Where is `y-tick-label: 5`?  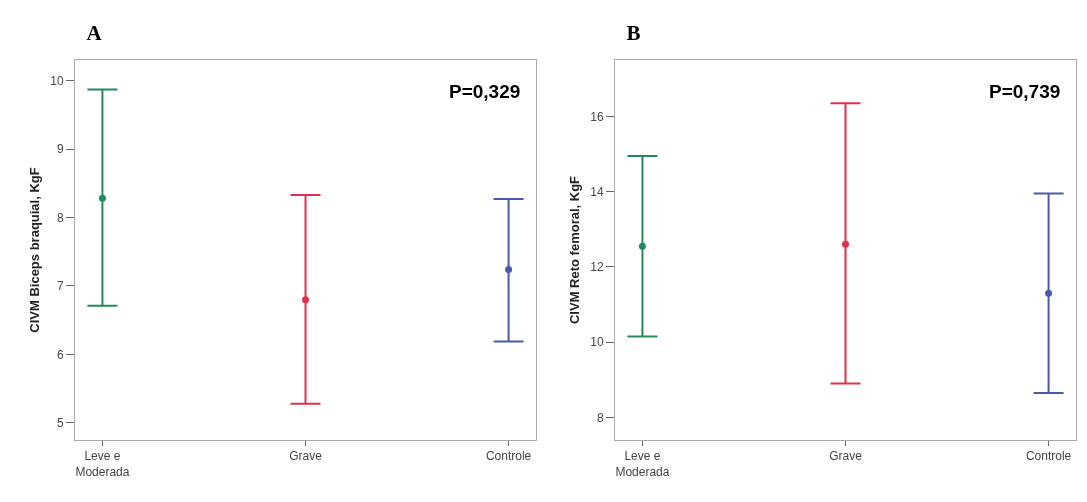
y-tick-label: 5 is located at coordinates (60, 423).